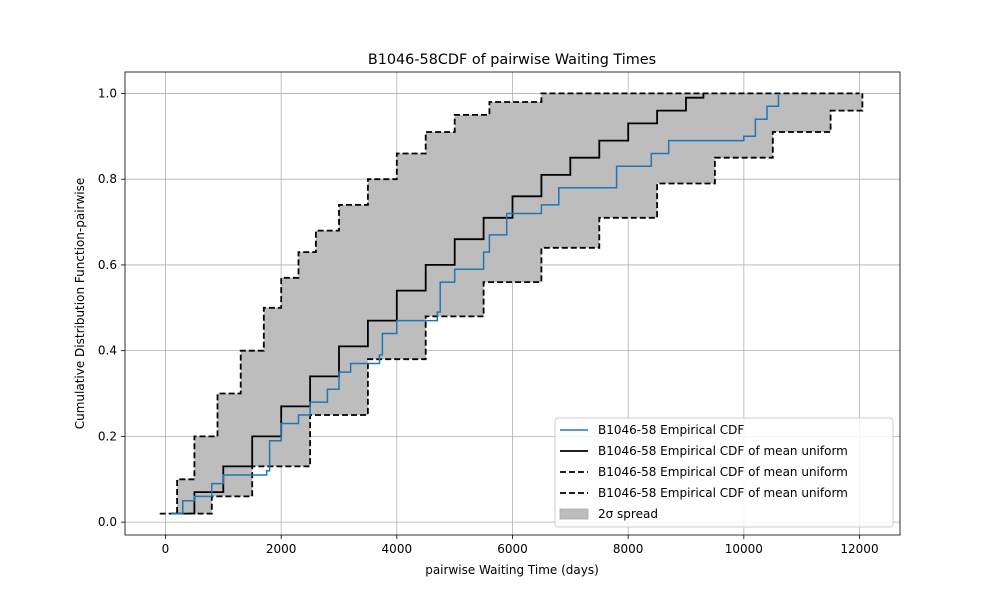 Image resolution: width=1000 pixels, height=600 pixels. I want to click on y-tick-label: 0.4, so click(107, 351).